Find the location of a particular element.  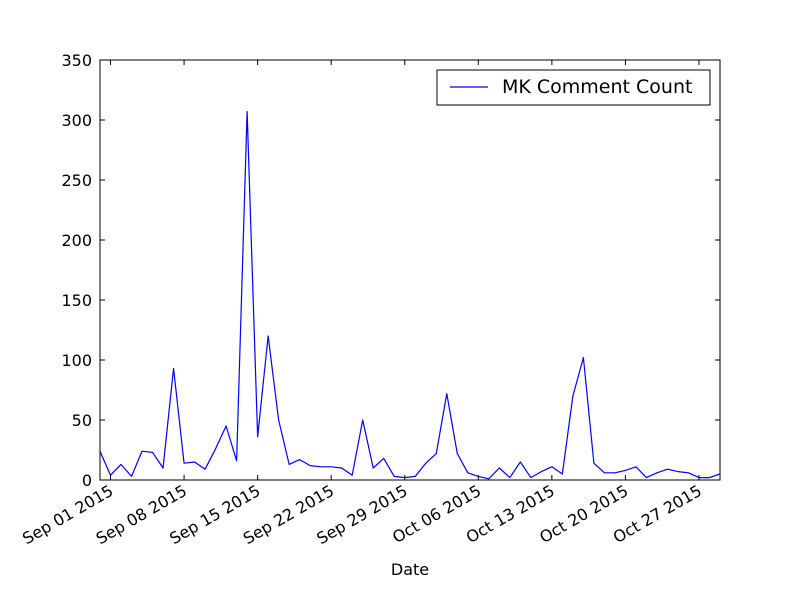

legend-label: MK Comment Count is located at coordinates (597, 87).